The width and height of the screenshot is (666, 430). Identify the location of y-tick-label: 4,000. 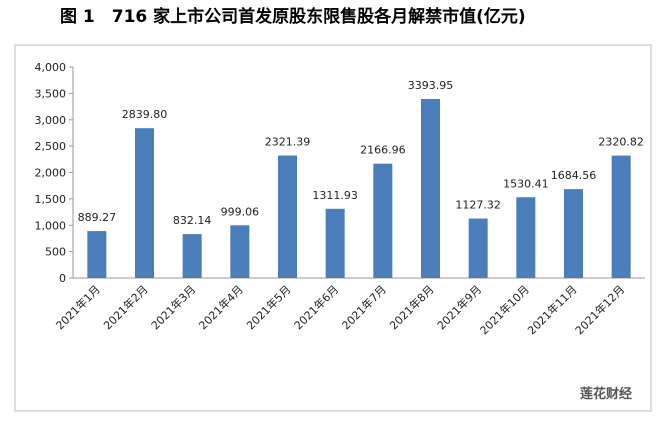
(51, 67).